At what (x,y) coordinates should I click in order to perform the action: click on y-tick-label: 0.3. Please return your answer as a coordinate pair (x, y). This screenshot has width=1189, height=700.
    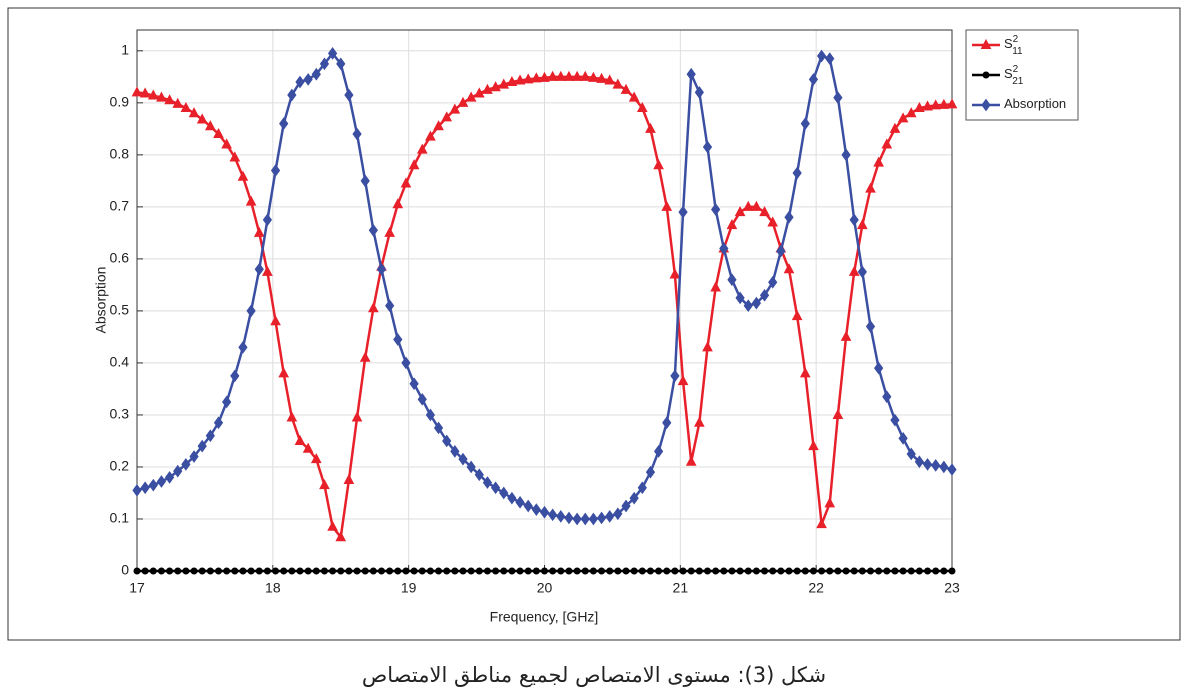
    Looking at the image, I should click on (120, 414).